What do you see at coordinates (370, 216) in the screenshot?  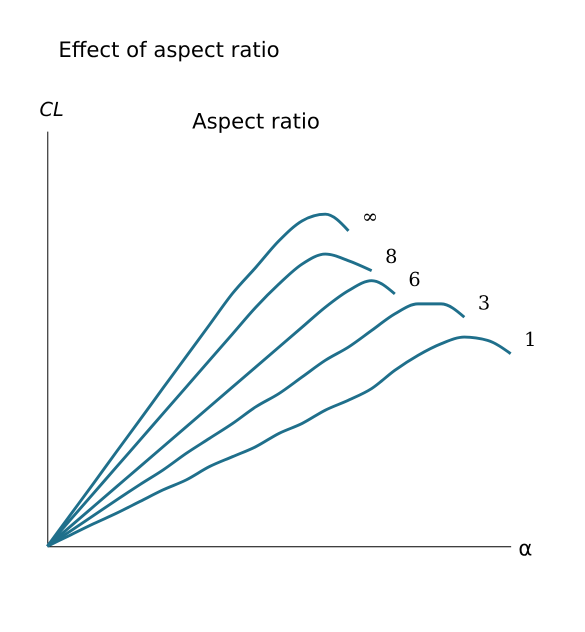 I see `series-label: ∞` at bounding box center [370, 216].